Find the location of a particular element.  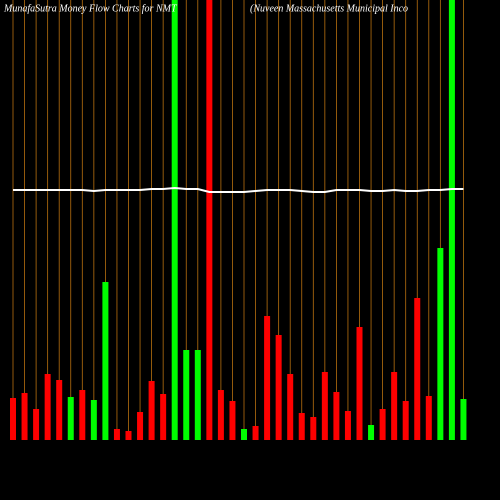

chart-subtitle: (Nuveen Massachusetts Municipal Inco is located at coordinates (329, 8).